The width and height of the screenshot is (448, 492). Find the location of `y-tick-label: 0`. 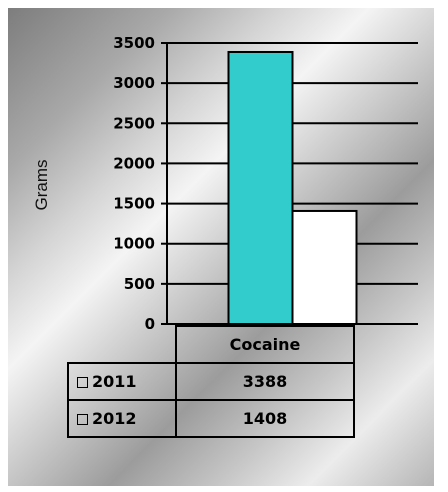

y-tick-label: 0 is located at coordinates (150, 324).